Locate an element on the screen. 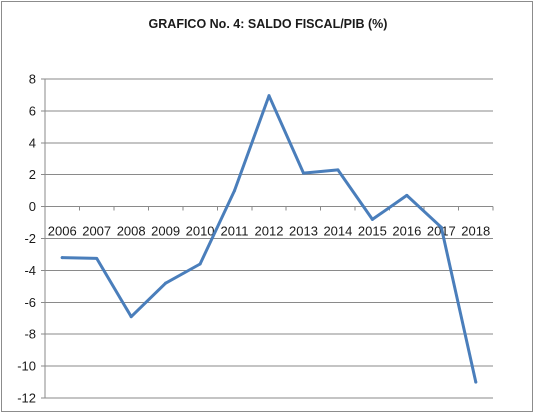  y-tick-label: -6 is located at coordinates (30, 302).